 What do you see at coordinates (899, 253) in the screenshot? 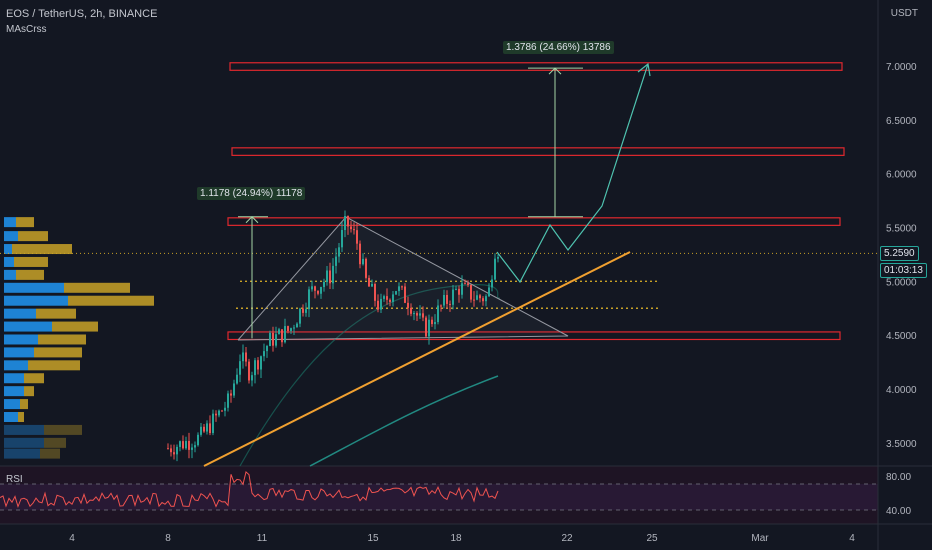
I see `last-price-badge: 5.2590` at bounding box center [899, 253].